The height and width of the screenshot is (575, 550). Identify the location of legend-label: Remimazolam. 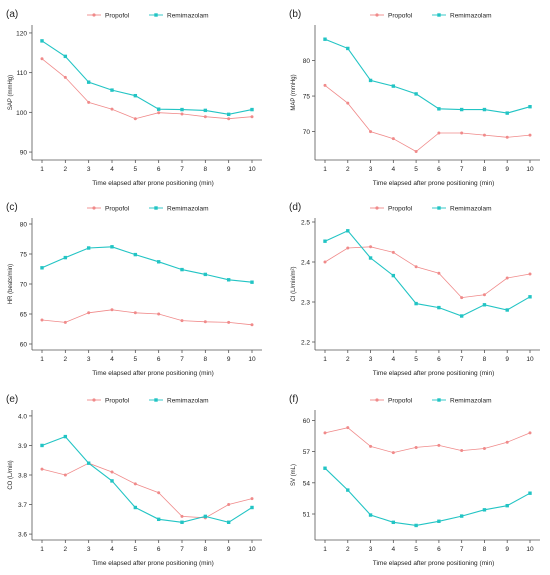
(471, 400).